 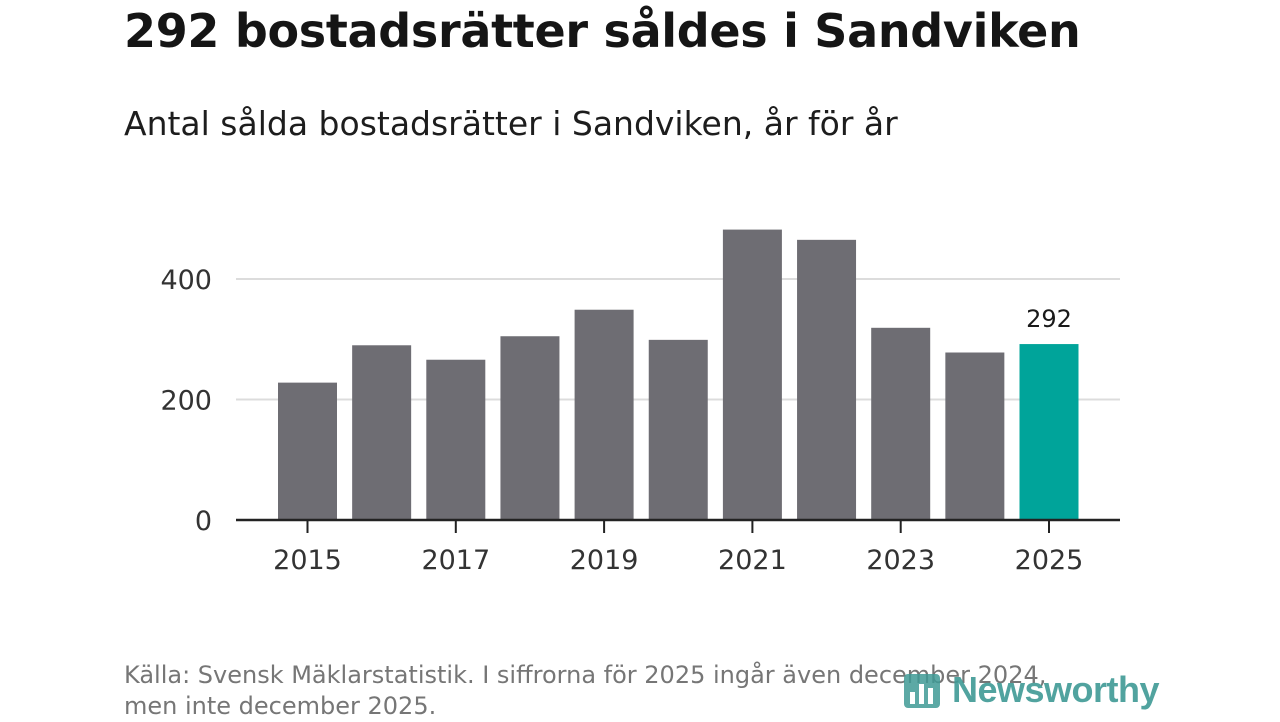 What do you see at coordinates (186, 280) in the screenshot?
I see `y-tick-label: 400` at bounding box center [186, 280].